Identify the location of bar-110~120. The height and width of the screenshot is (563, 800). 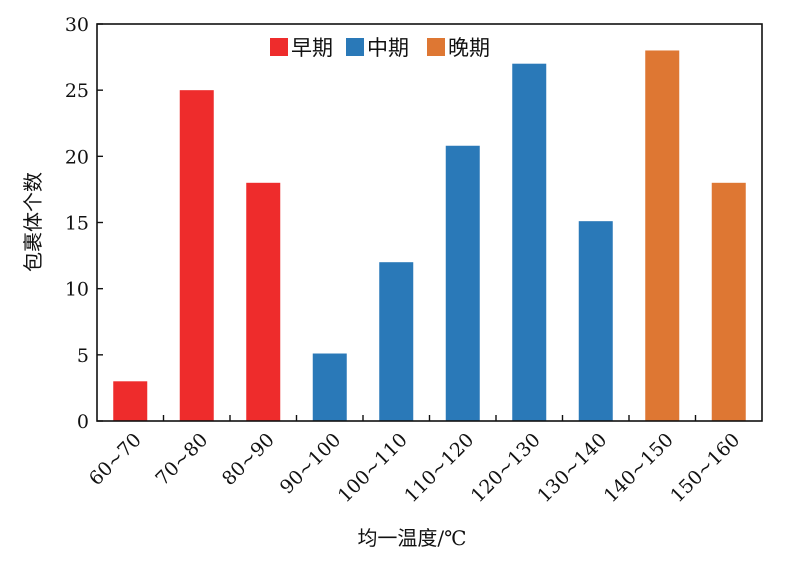
(462, 283).